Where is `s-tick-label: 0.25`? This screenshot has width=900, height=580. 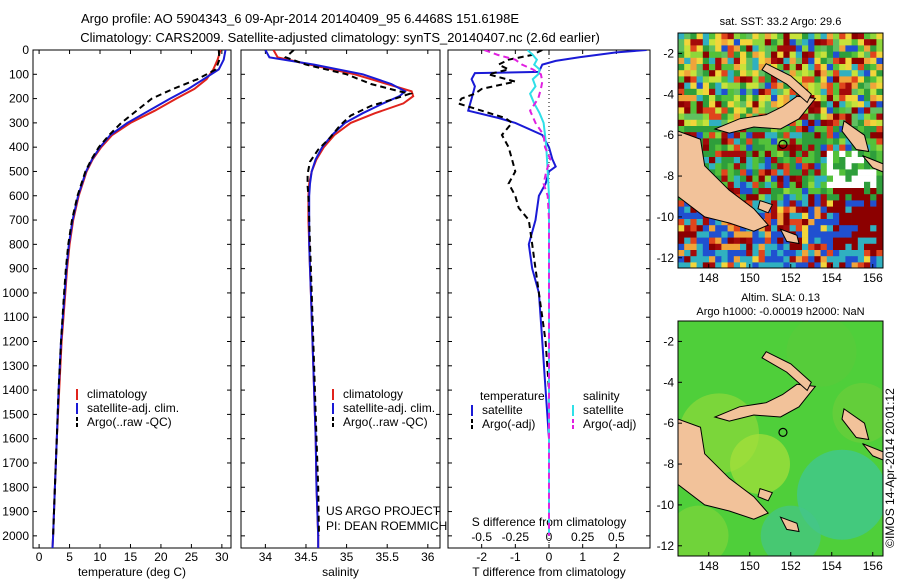
s-tick-label: 0.25 is located at coordinates (583, 537).